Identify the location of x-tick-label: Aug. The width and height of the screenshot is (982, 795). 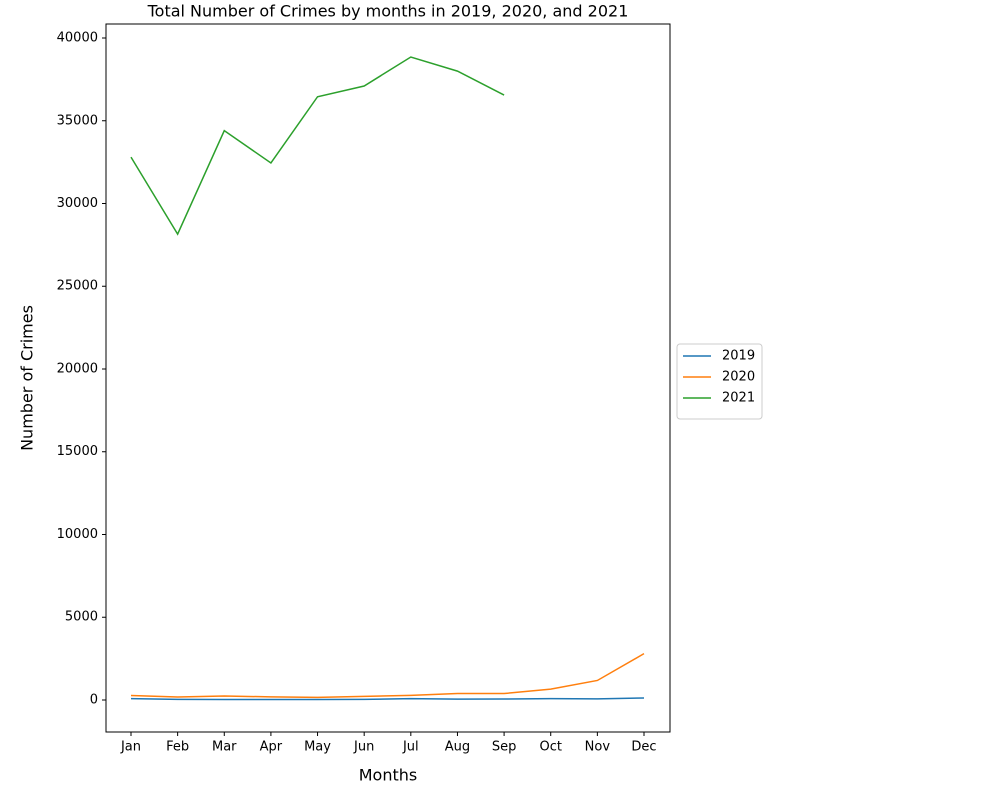
(457, 747).